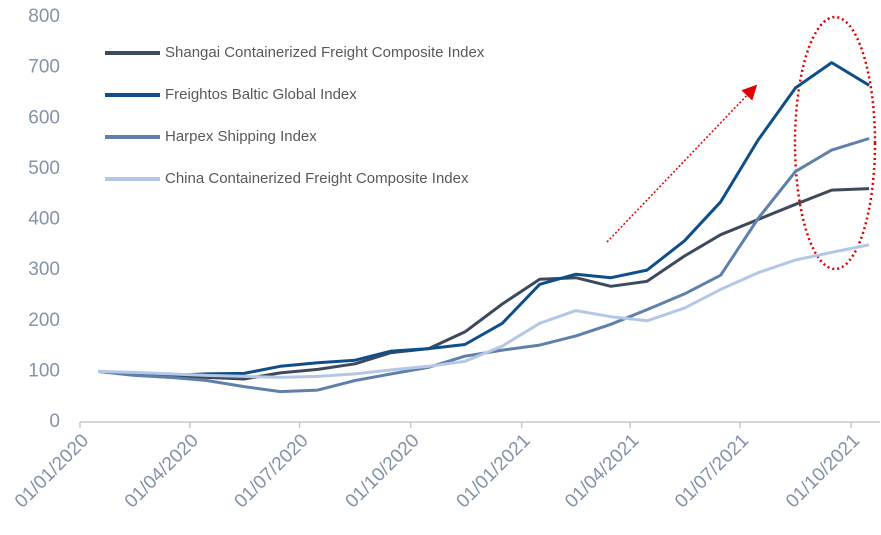 Image resolution: width=881 pixels, height=535 pixels. I want to click on highlight-ellipse, so click(835, 143).